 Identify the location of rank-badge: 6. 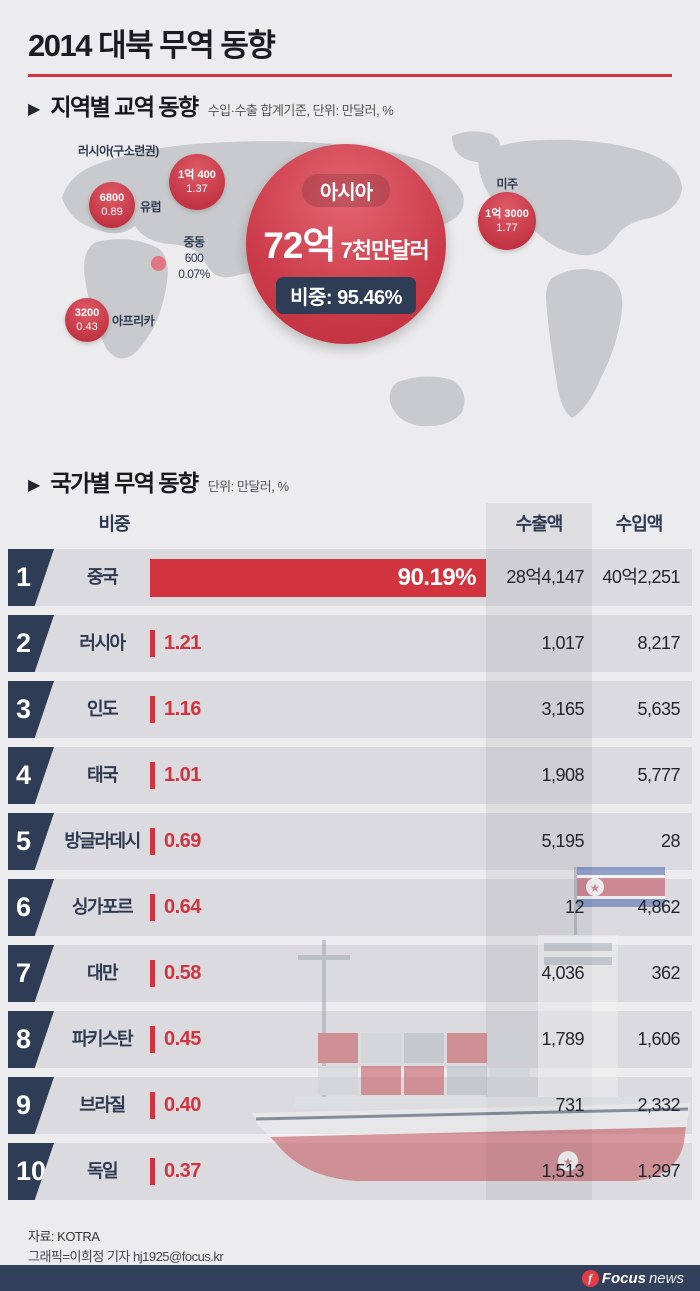
(31, 907).